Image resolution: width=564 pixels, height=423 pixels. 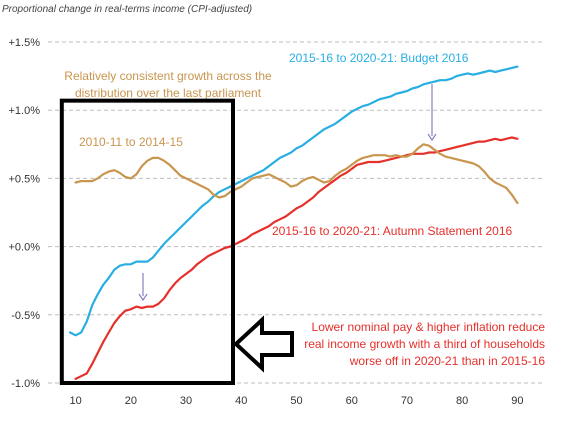 I want to click on y-tick-label: -0.5%, so click(x=25, y=316).